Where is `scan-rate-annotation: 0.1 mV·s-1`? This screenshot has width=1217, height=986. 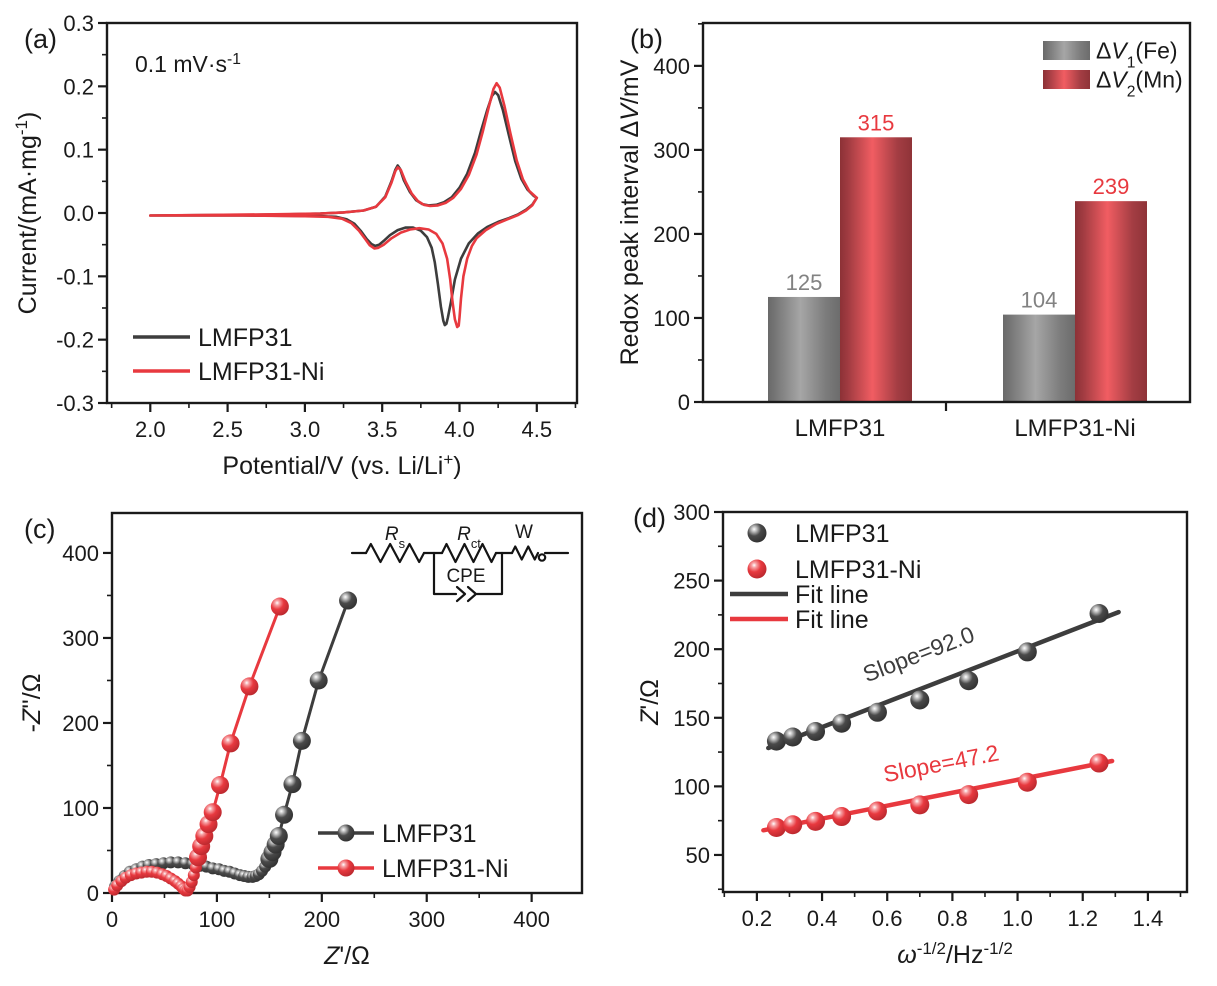 scan-rate-annotation: 0.1 mV·s-1 is located at coordinates (188, 64).